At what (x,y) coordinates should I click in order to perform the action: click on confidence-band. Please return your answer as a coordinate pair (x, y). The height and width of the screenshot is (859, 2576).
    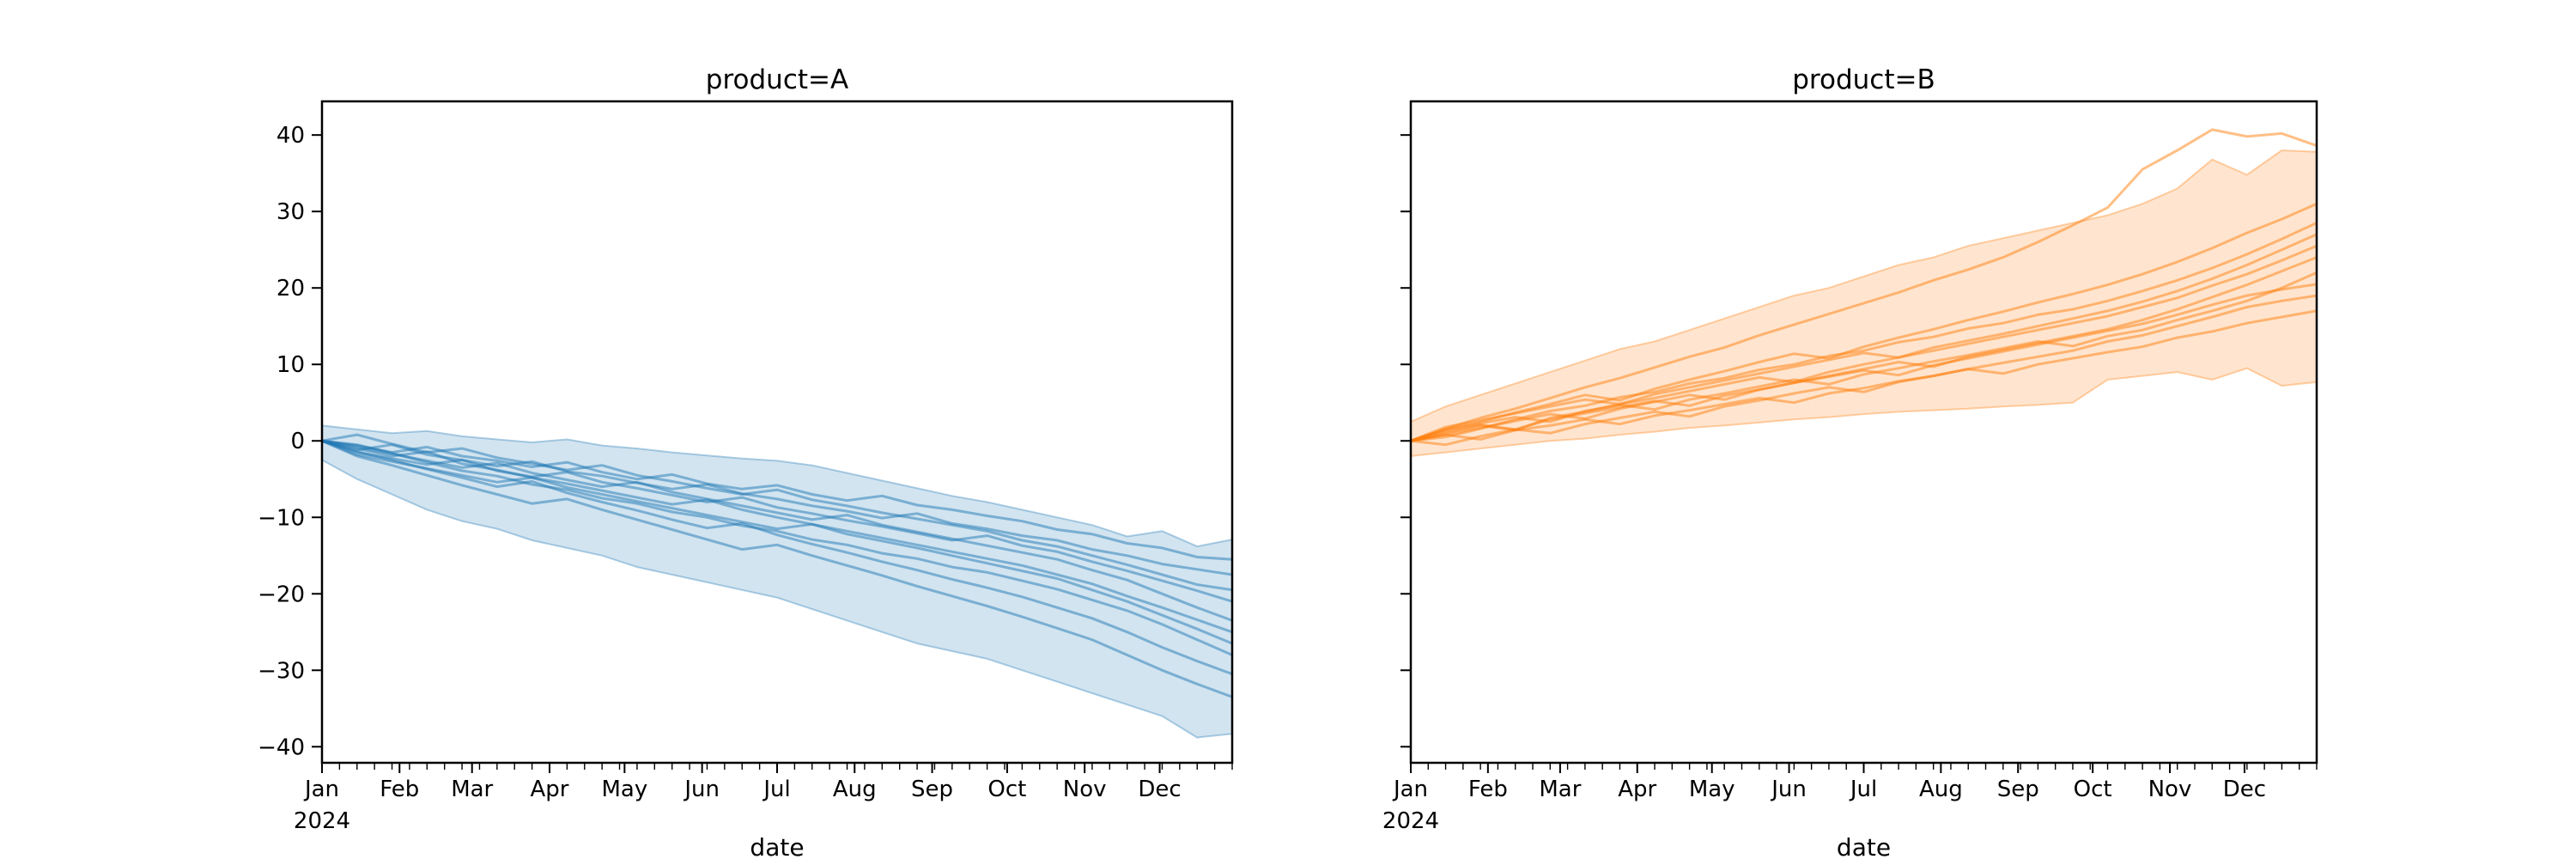
    Looking at the image, I should click on (777, 582).